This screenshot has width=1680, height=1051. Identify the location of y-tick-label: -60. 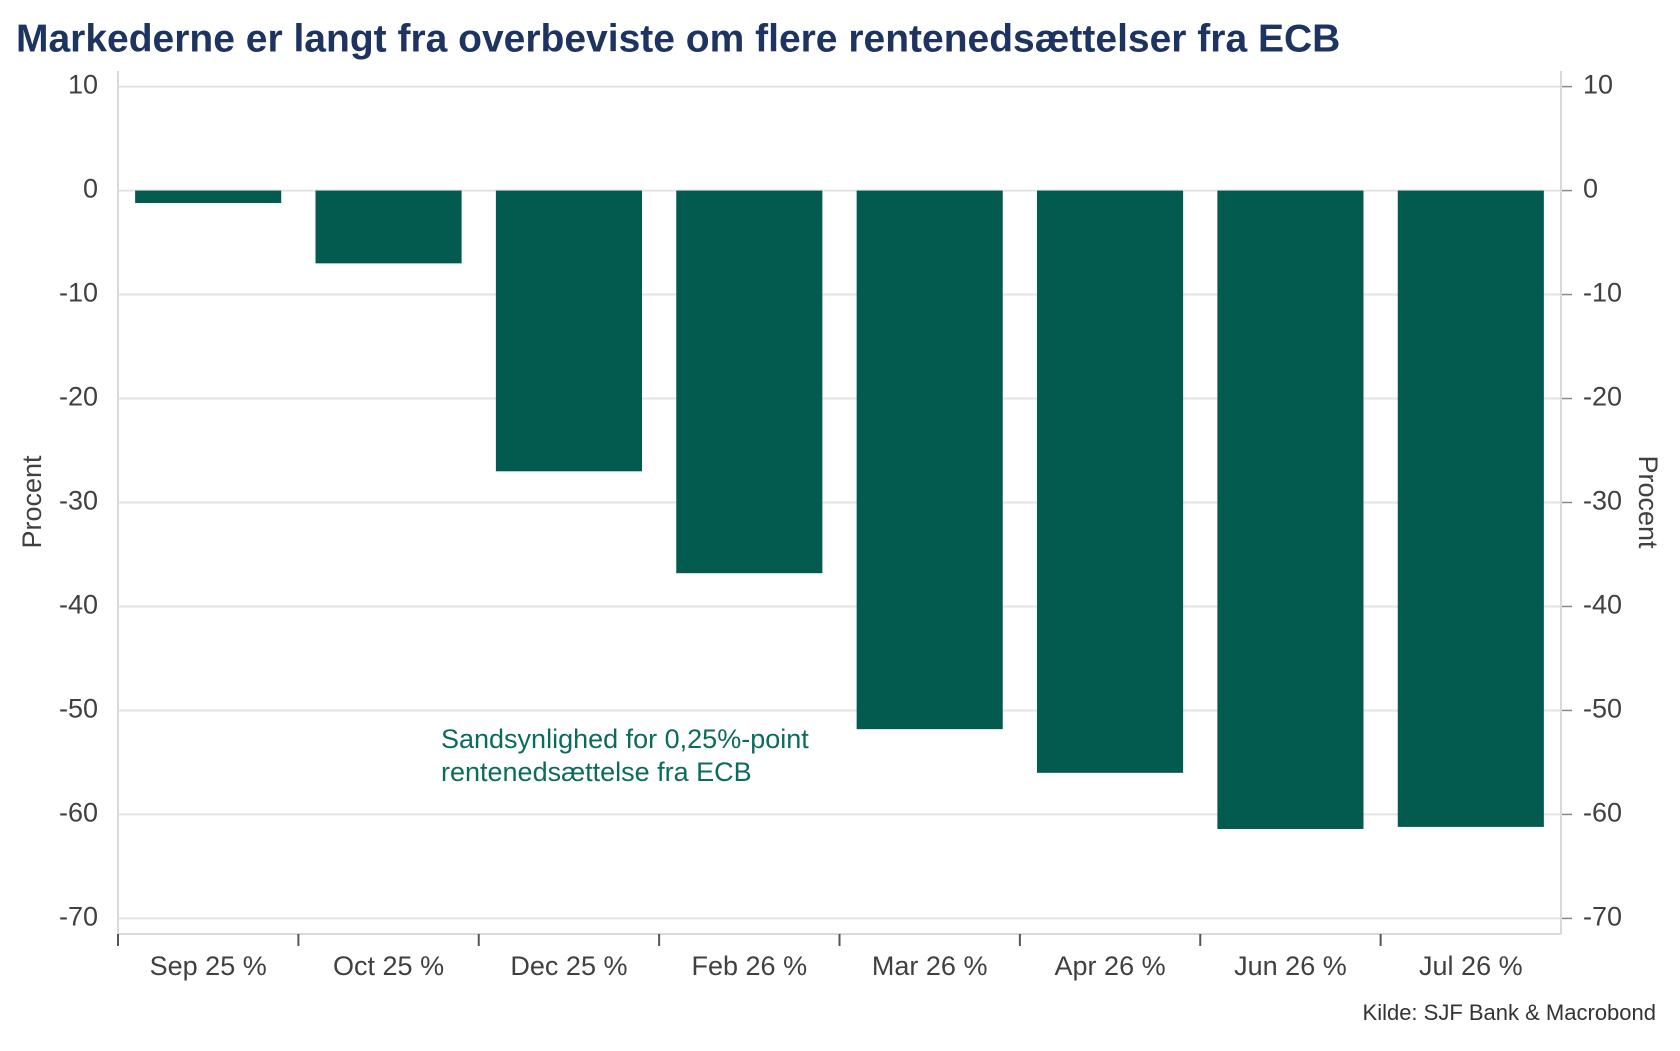
(78, 813).